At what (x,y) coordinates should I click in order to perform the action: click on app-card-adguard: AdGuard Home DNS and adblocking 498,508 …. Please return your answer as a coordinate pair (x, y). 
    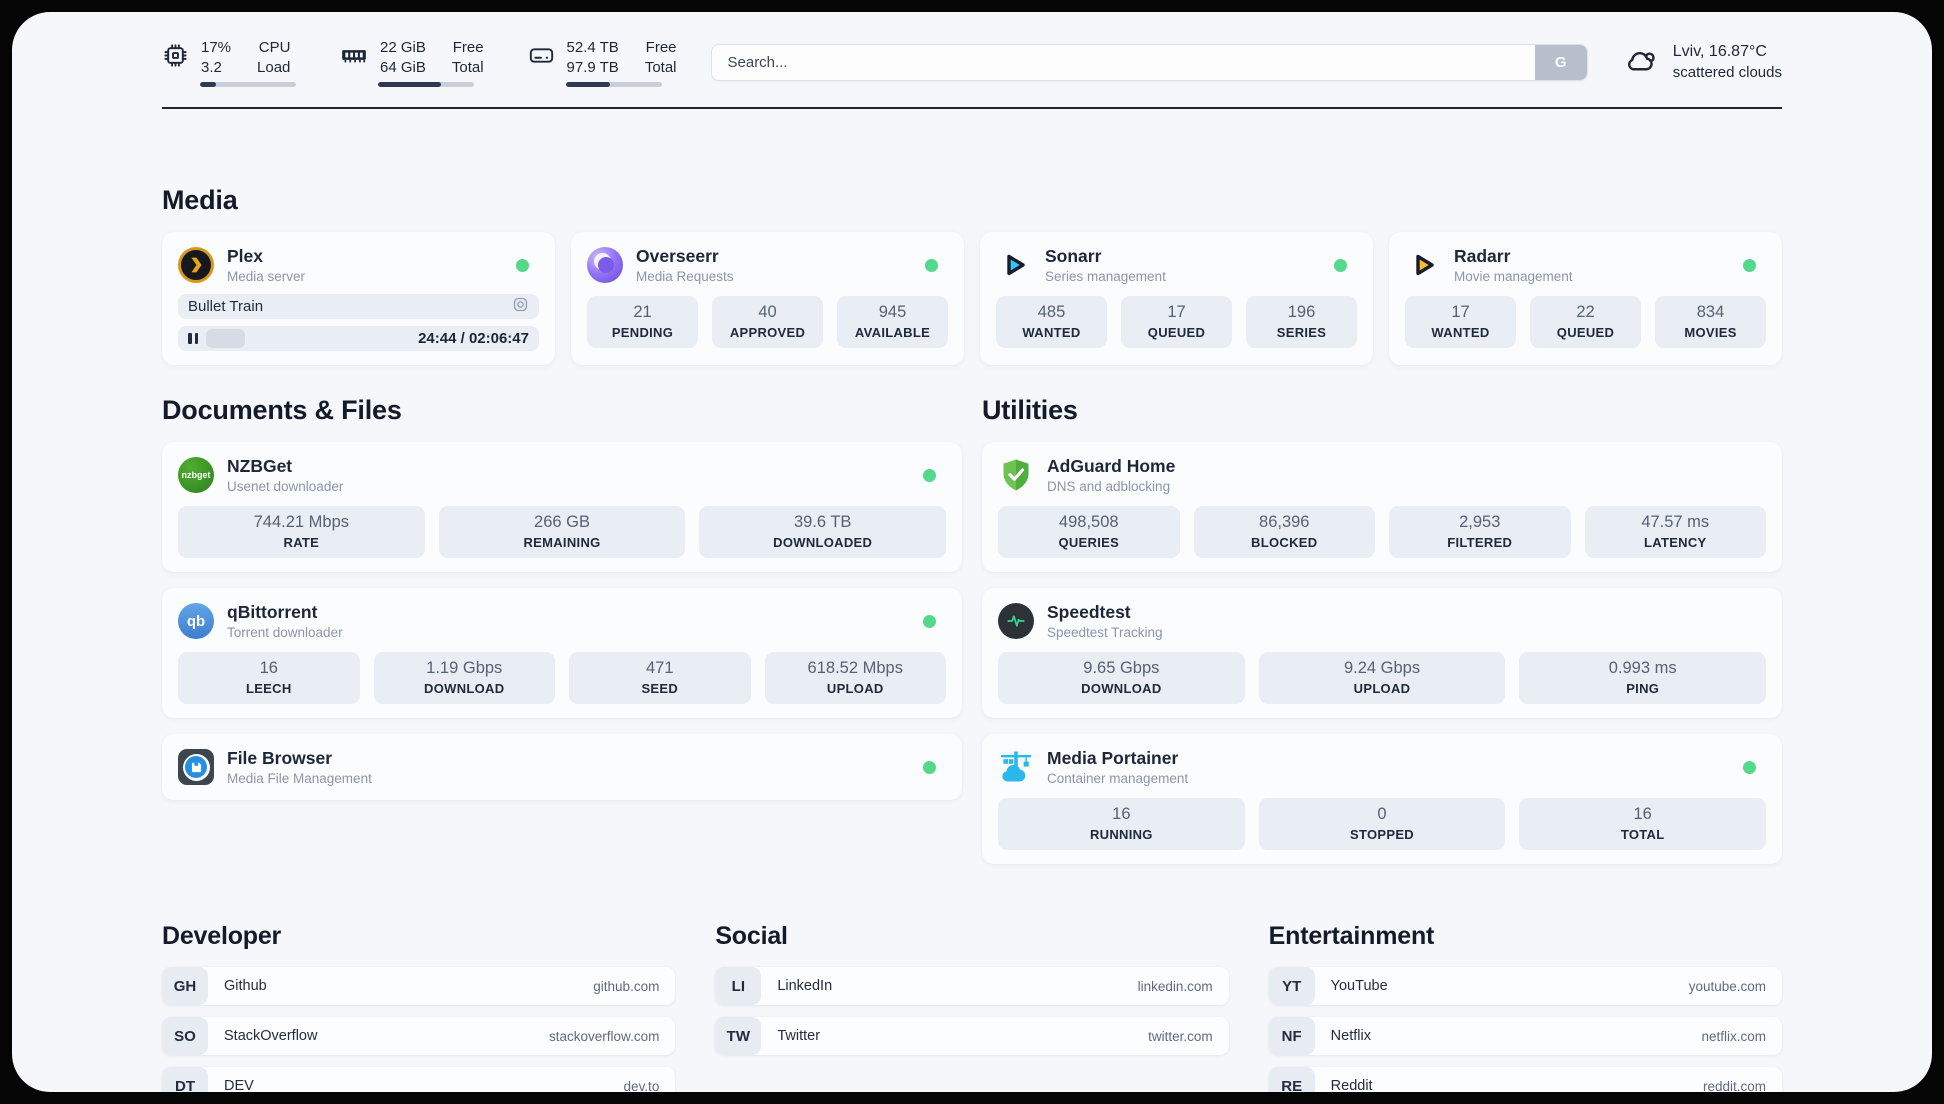
    Looking at the image, I should click on (1382, 507).